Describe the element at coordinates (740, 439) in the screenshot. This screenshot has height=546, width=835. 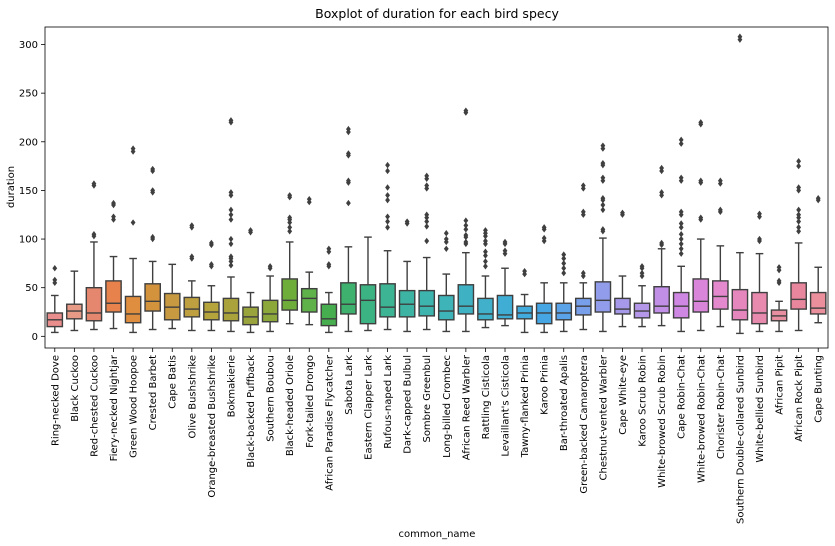
I see `x-tick-label: Southern Double-collared Sunbird` at that location.